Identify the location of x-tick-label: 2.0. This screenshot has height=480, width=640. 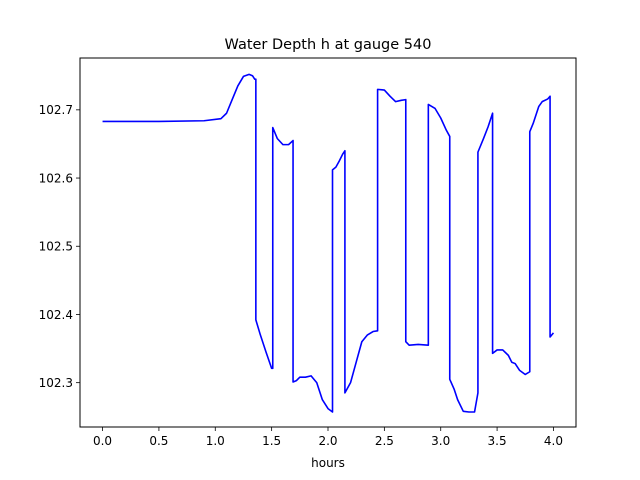
(327, 441).